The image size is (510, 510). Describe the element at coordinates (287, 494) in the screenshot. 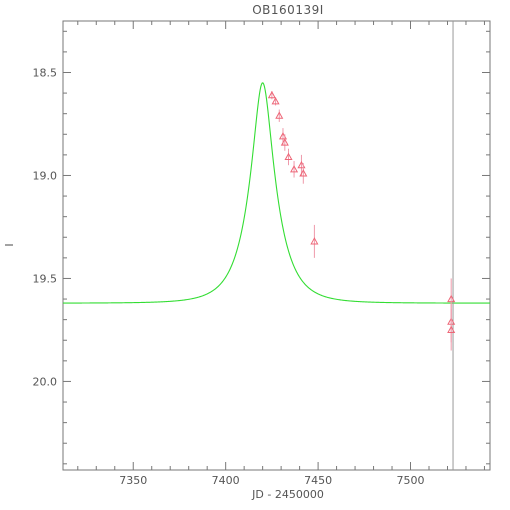

I see `x-axis-label: JD - 2450000` at that location.